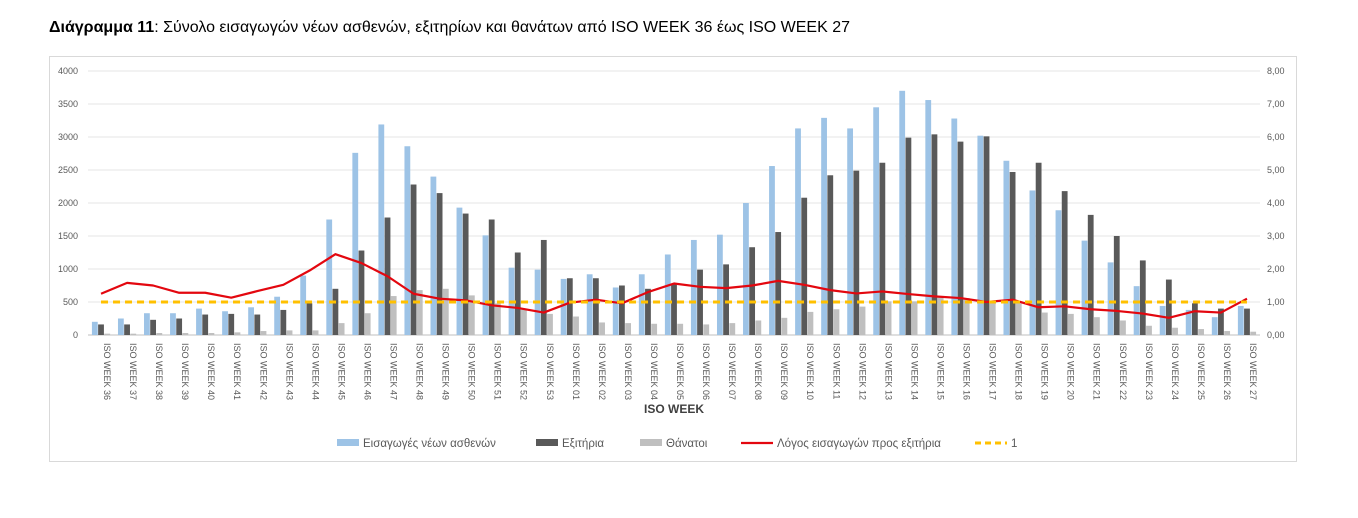 This screenshot has width=1358, height=518. What do you see at coordinates (1276, 137) in the screenshot?
I see `y2-tick-label: 6,00` at bounding box center [1276, 137].